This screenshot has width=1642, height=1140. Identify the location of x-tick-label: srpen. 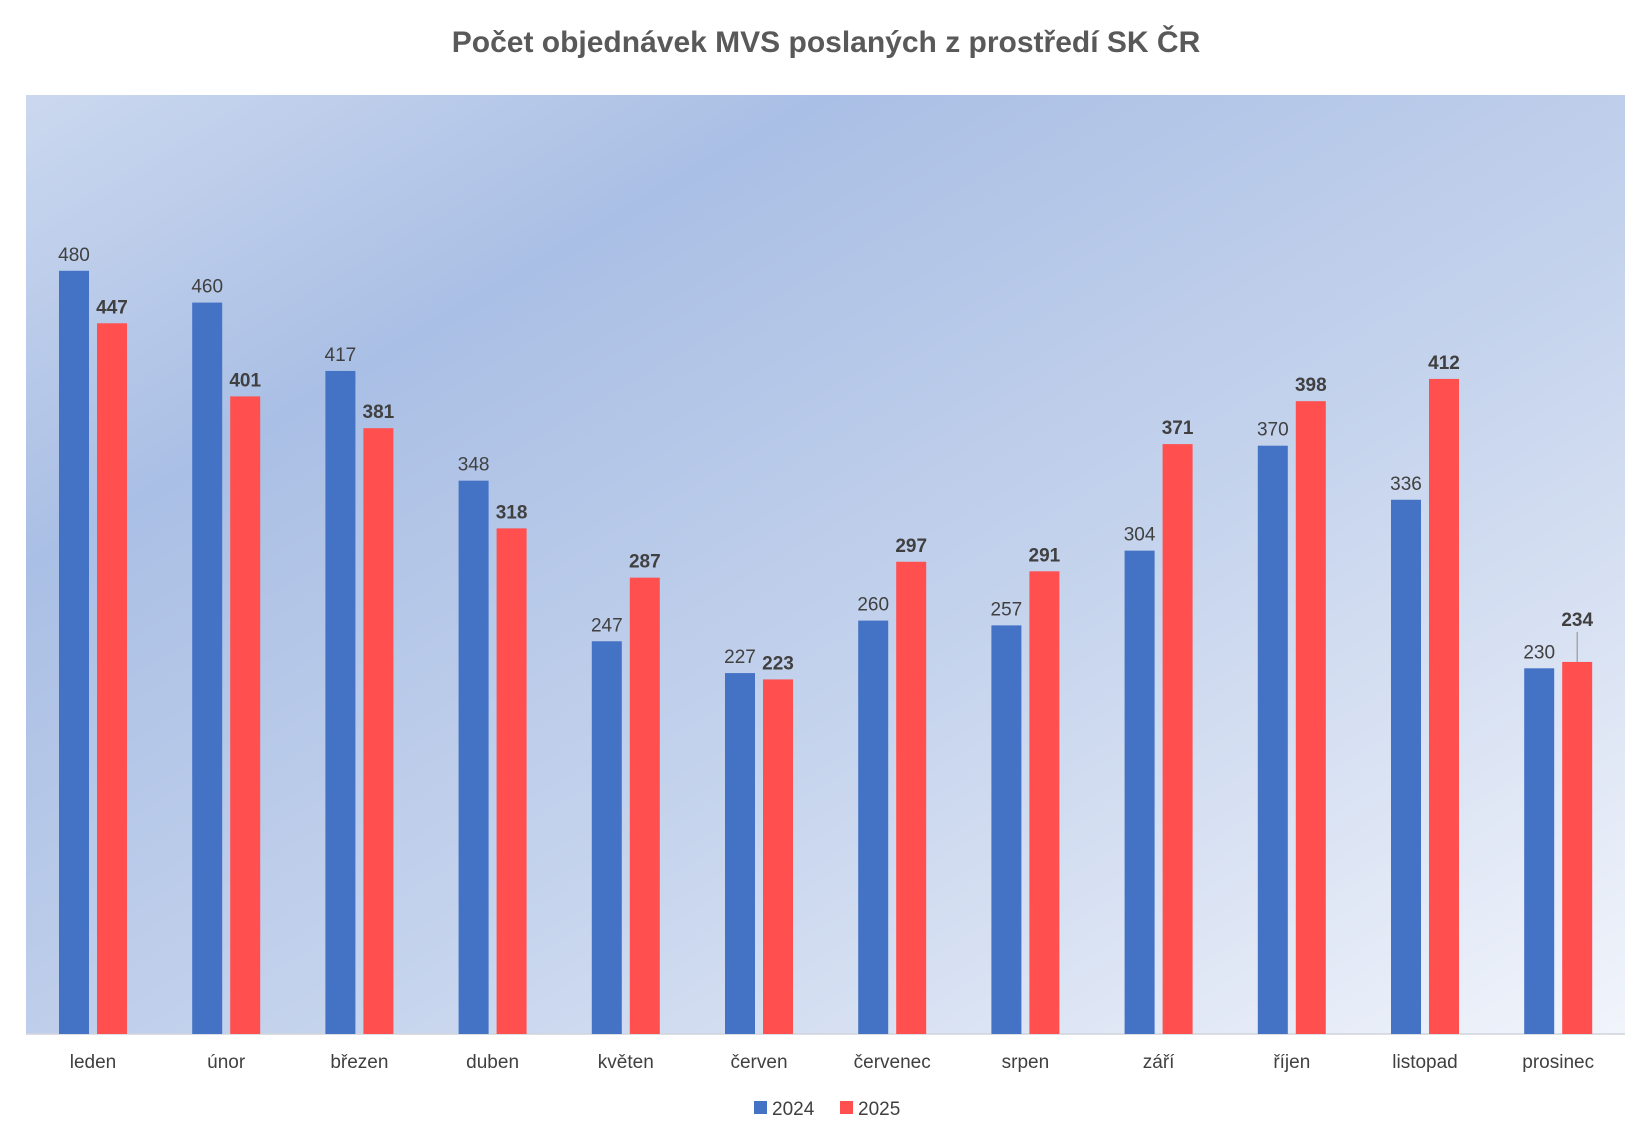
(1026, 1062).